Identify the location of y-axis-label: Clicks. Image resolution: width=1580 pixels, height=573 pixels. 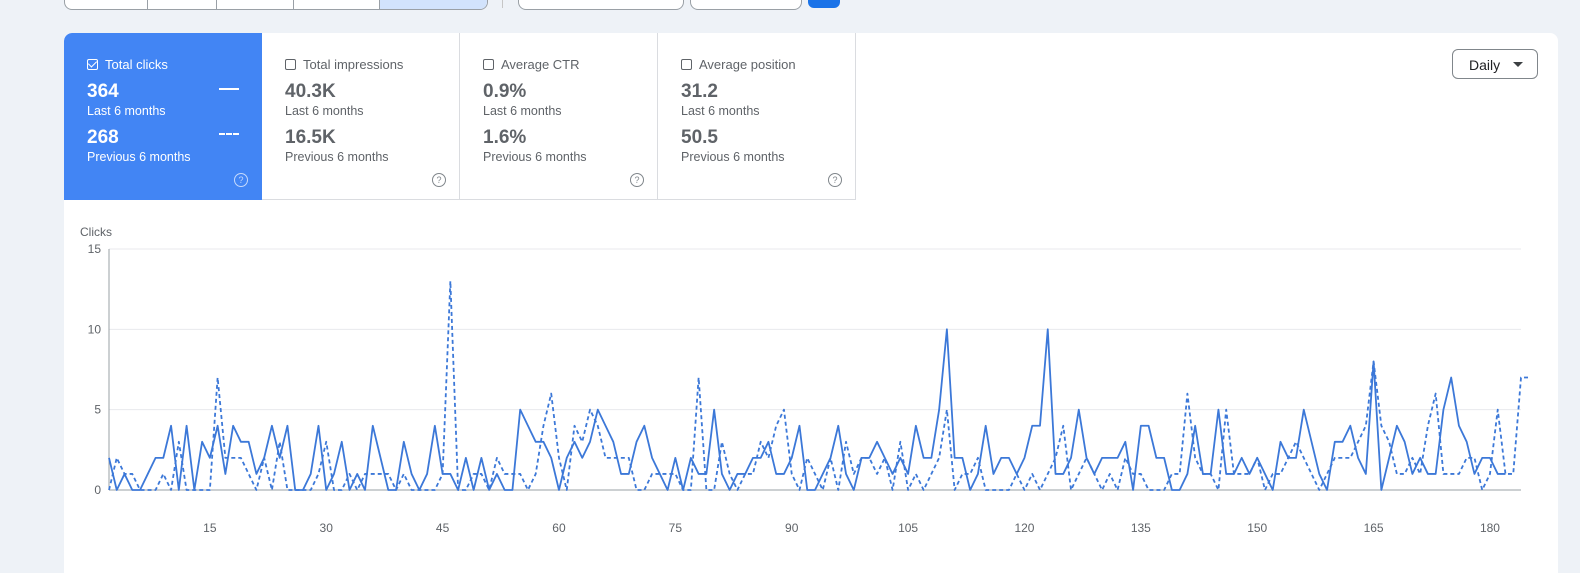
(96, 232).